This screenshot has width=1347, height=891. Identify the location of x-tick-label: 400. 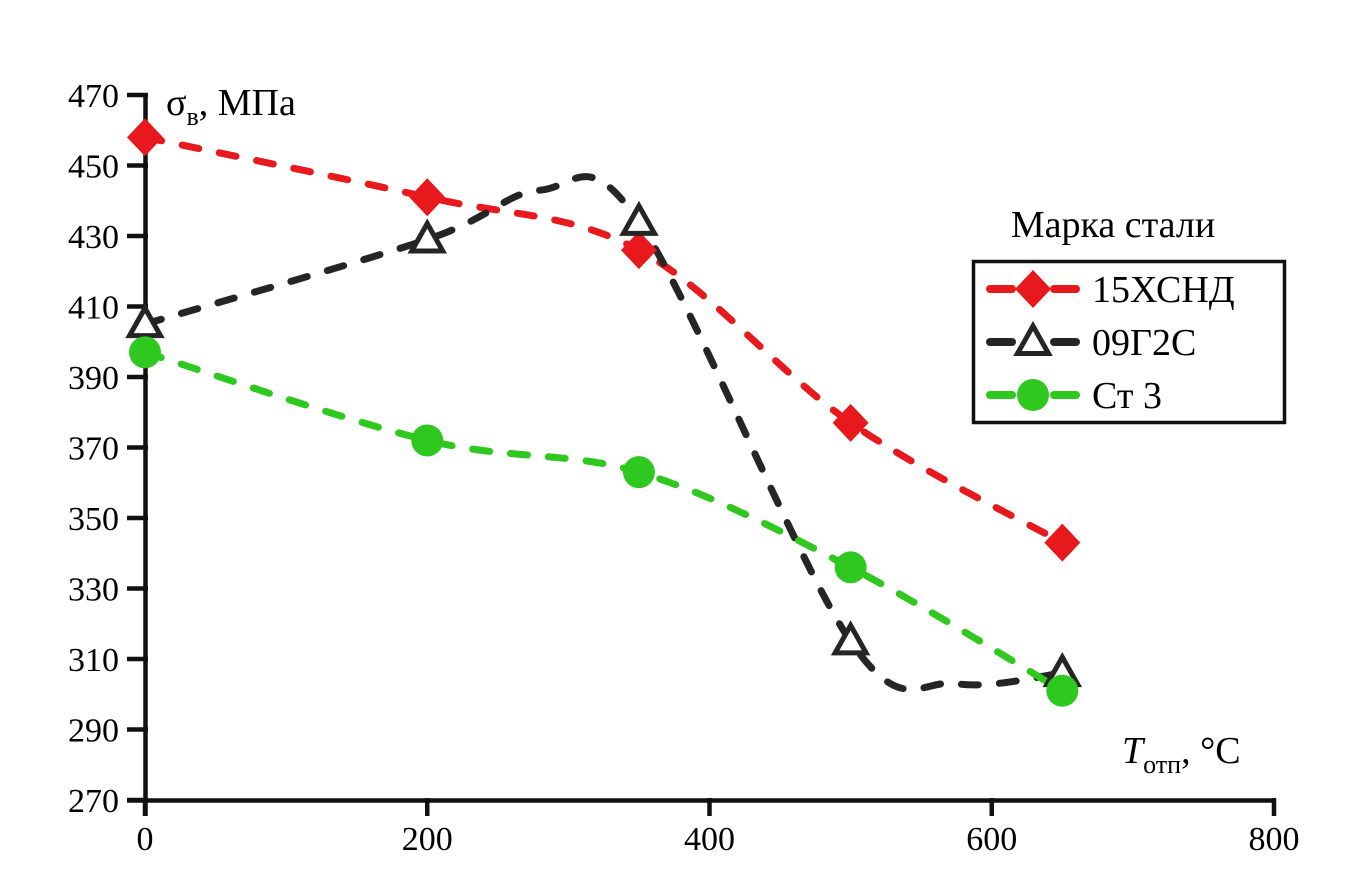
(709, 839).